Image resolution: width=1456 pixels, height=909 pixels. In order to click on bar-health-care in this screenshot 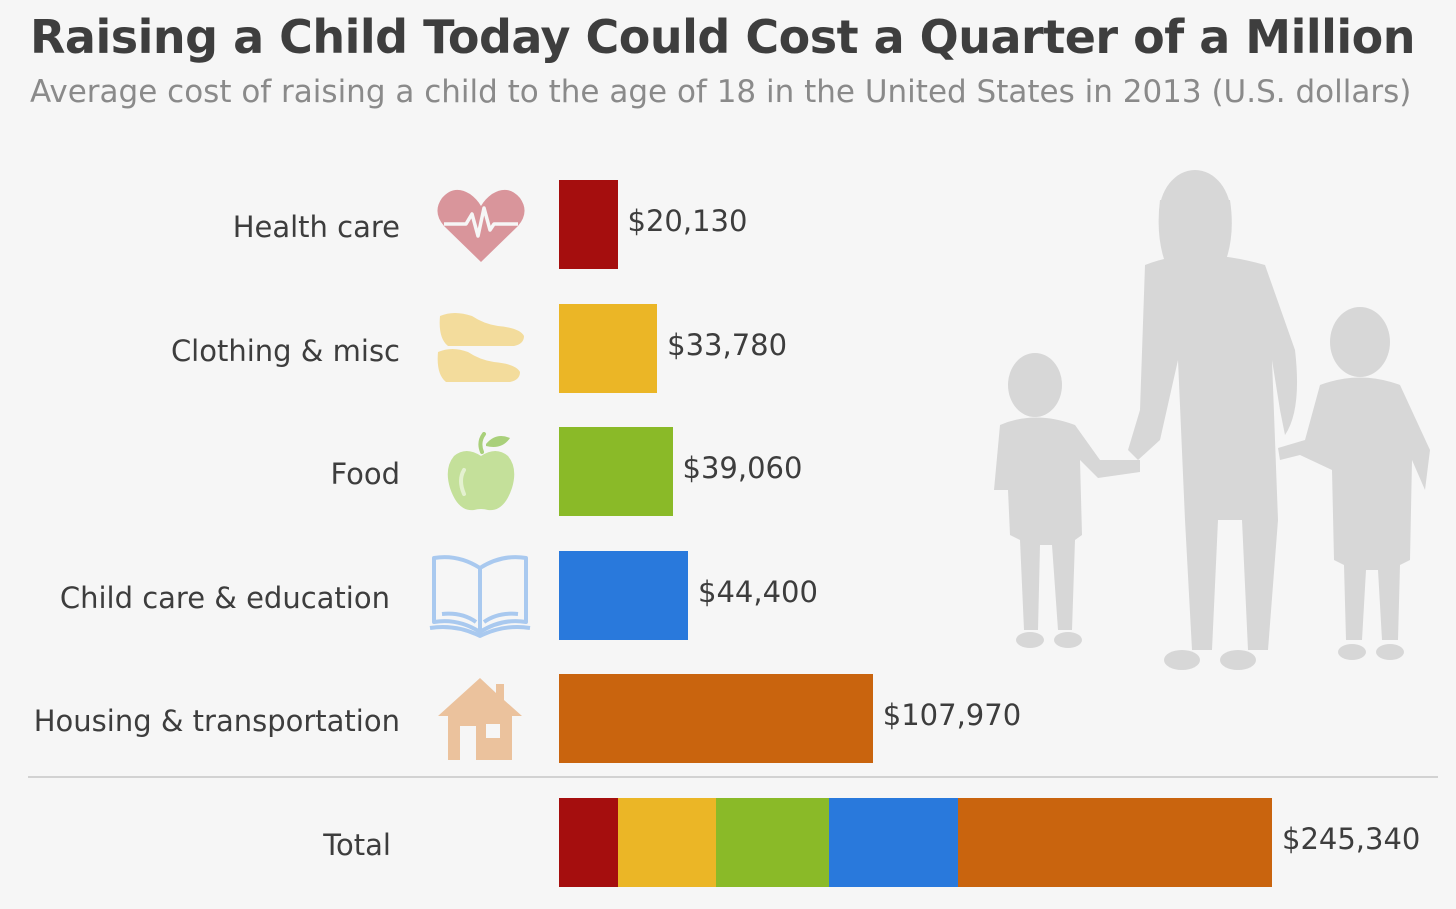, I will do `click(588, 224)`.